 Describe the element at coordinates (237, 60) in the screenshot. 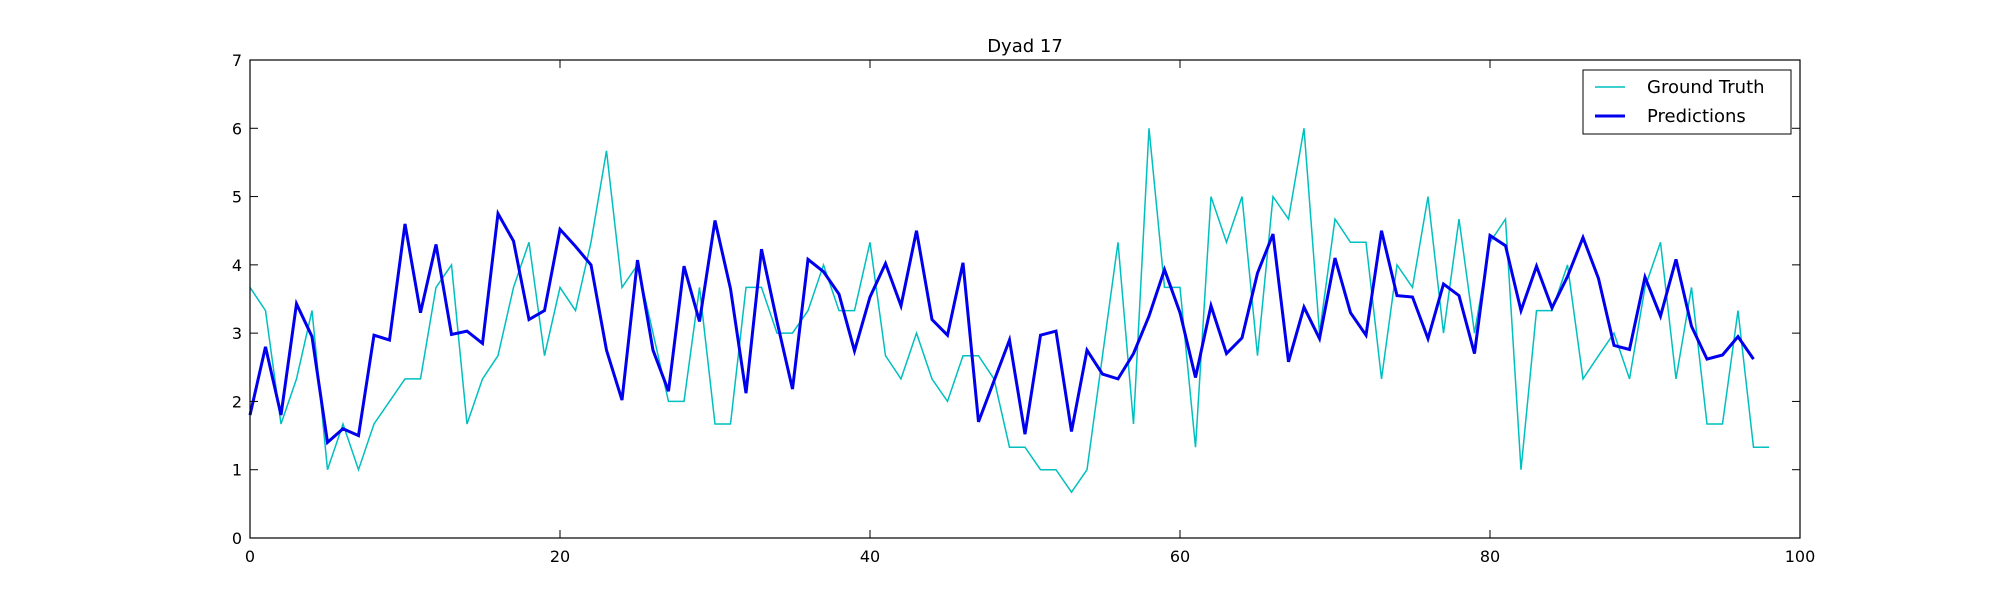

I see `y-tick-label: 7` at that location.